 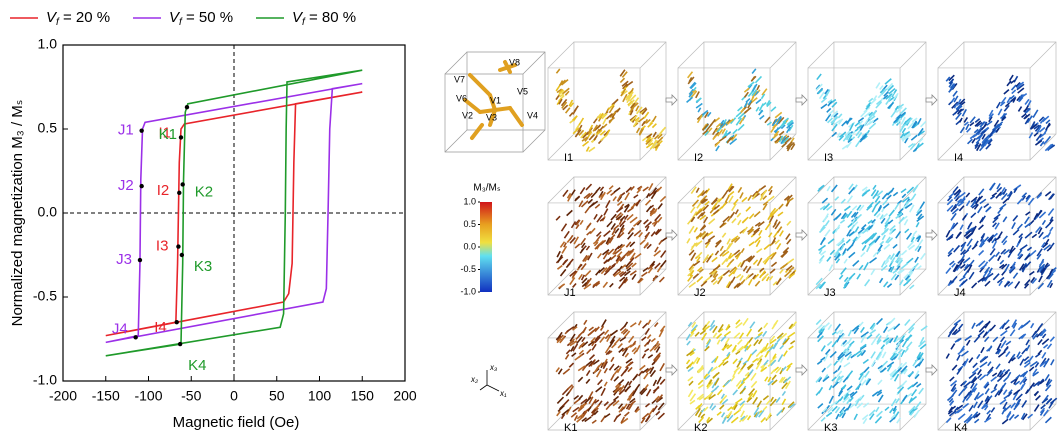 What do you see at coordinates (181, 137) in the screenshot?
I see `state-point` at bounding box center [181, 137].